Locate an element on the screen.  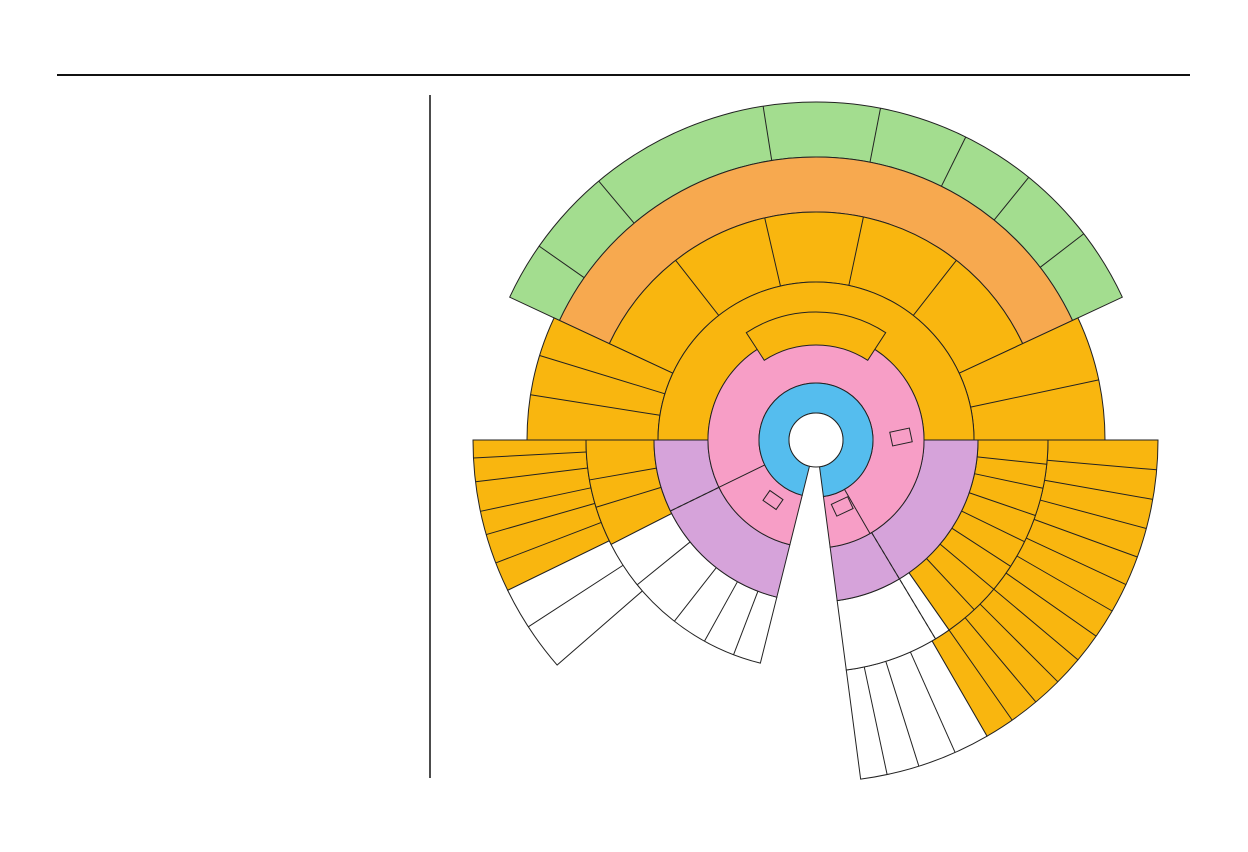
center-hole is located at coordinates (816, 440).